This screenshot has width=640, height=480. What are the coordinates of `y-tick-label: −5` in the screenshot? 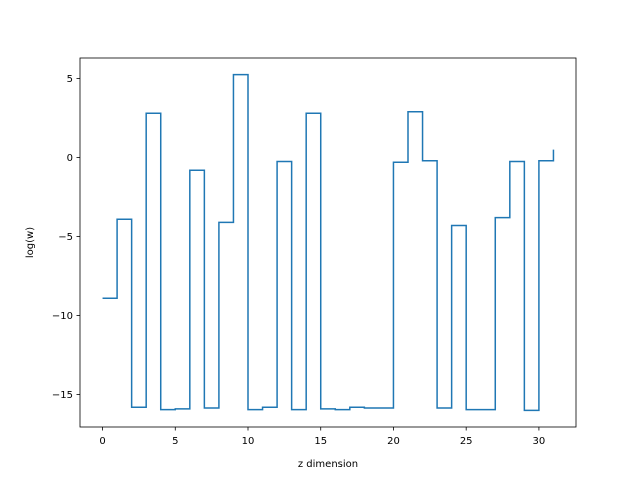 It's located at (65, 237).